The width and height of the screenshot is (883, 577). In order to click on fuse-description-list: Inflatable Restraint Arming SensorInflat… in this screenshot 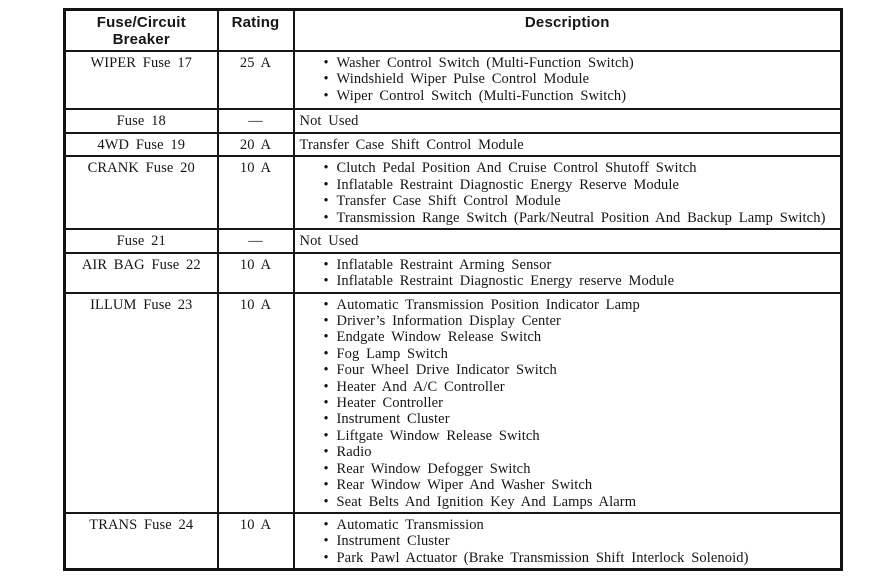, I will do `click(568, 273)`.